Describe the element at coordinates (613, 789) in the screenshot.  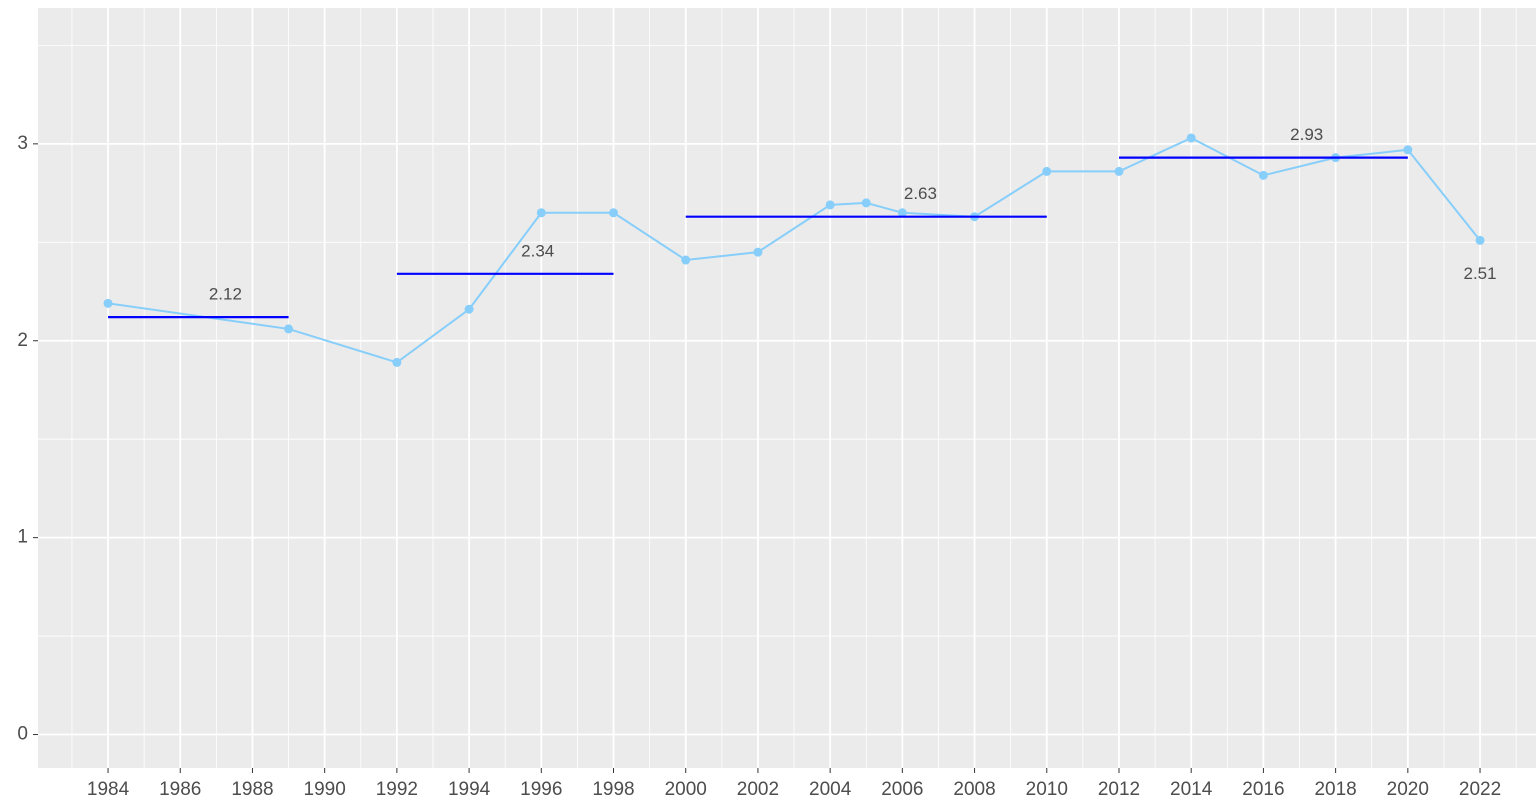
I see `x-tick-label: 1998` at that location.